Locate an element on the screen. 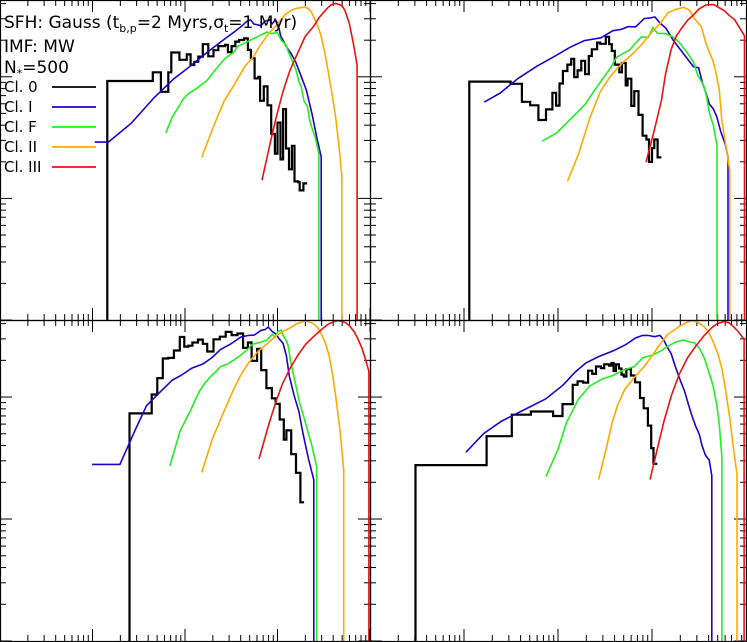 This screenshot has height=642, width=747. legend-label: Cl. III is located at coordinates (22, 167).